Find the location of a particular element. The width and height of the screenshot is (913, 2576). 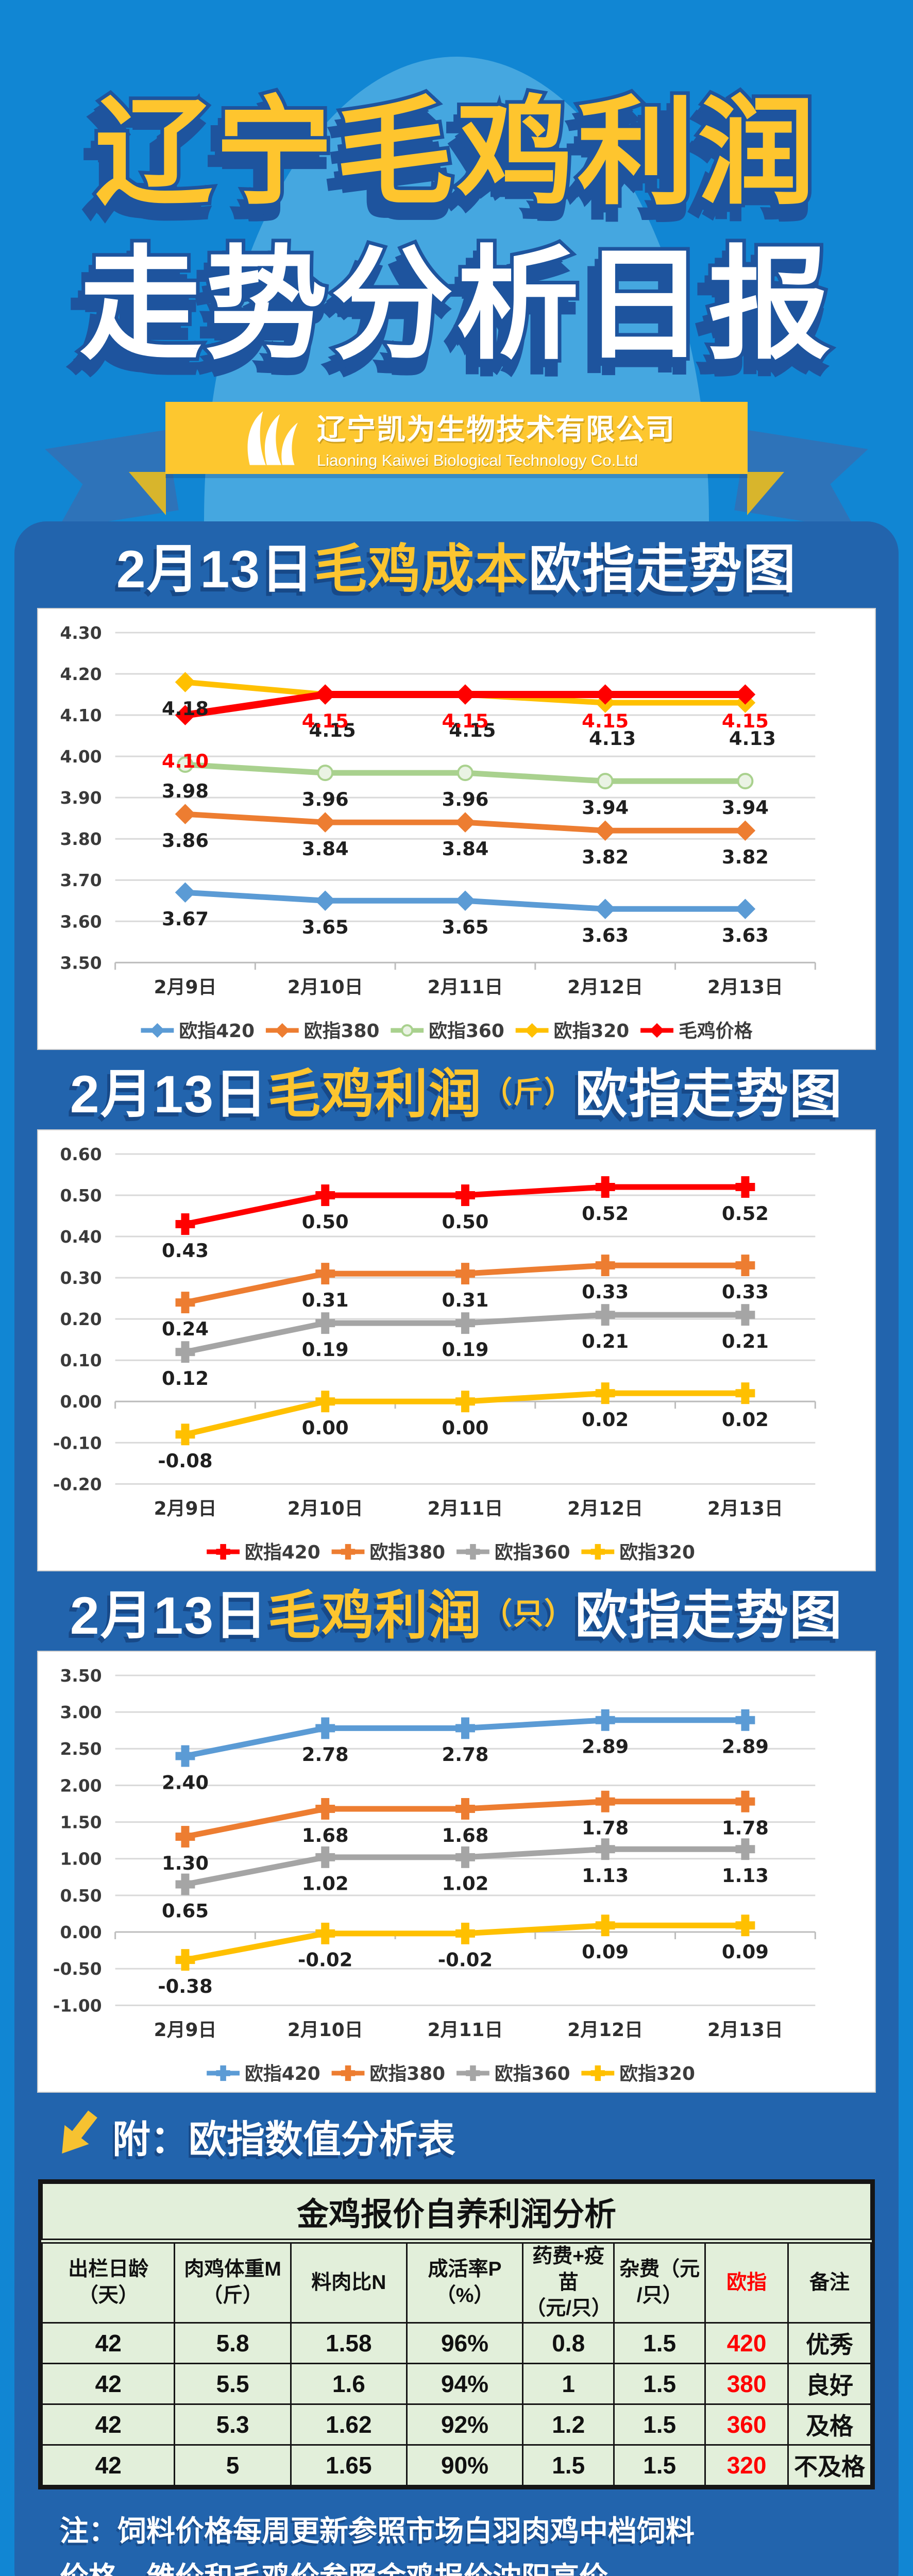

svg-text: 2月13日 is located at coordinates (745, 2030).